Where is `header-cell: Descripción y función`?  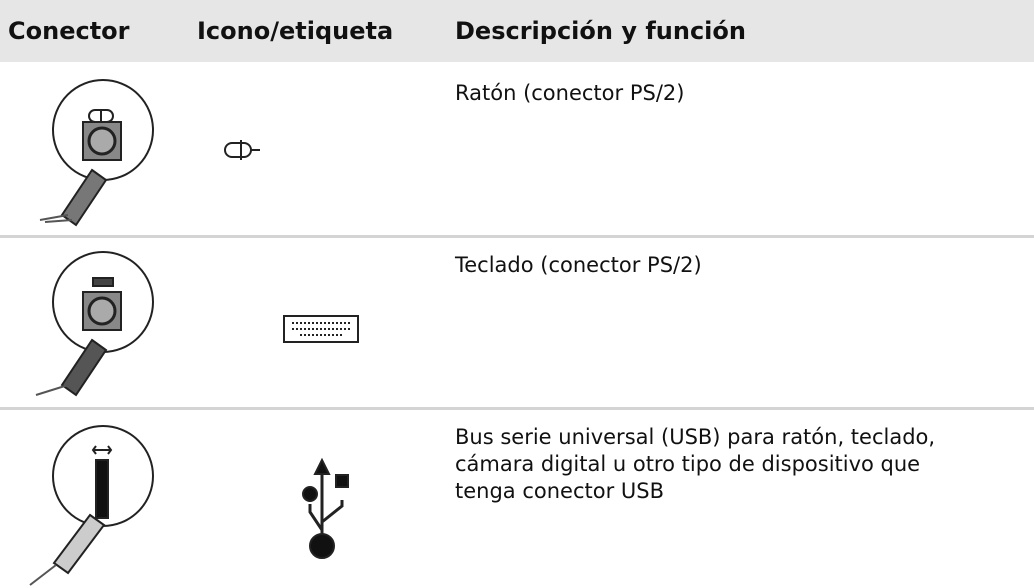
header-cell: Descripción y función is located at coordinates (600, 31).